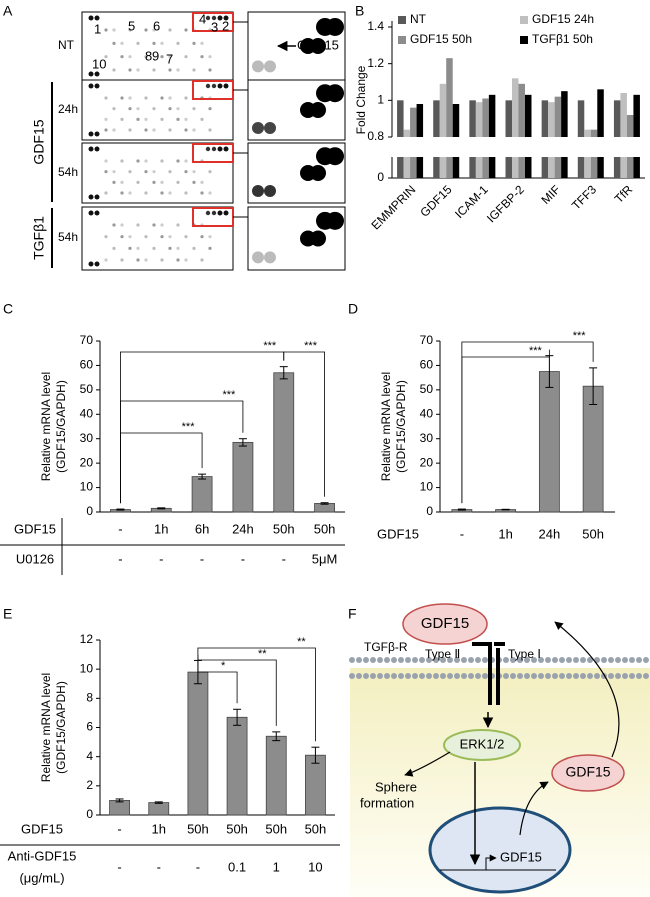  I want to click on spot-number: 10, so click(99, 63).